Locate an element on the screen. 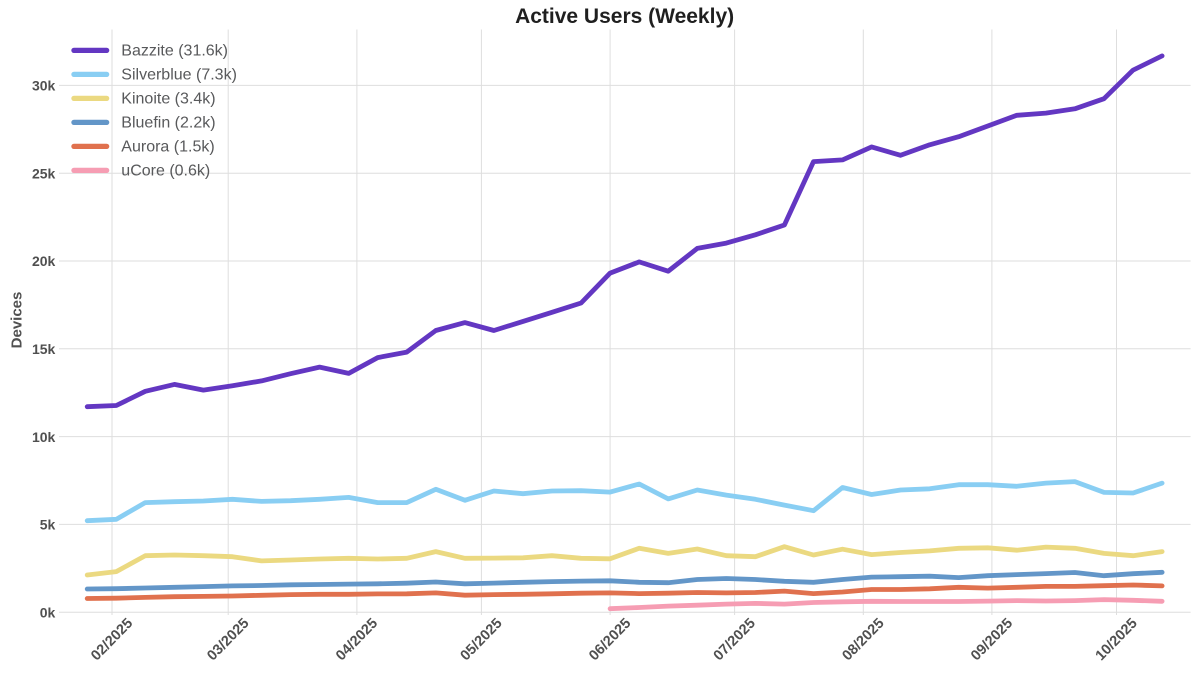 The width and height of the screenshot is (1200, 673). svg-text: uCore (0.6k) is located at coordinates (165, 171).